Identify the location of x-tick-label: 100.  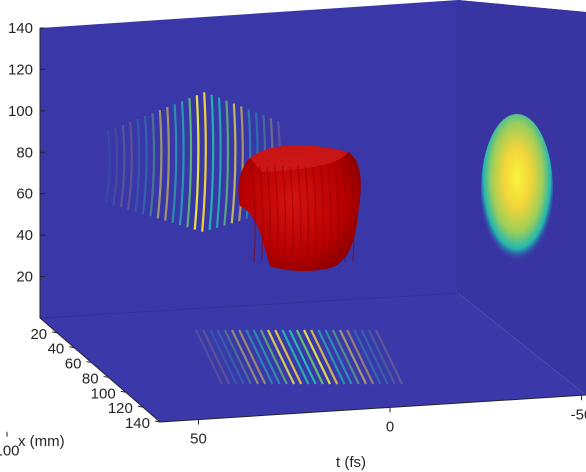
(103, 393).